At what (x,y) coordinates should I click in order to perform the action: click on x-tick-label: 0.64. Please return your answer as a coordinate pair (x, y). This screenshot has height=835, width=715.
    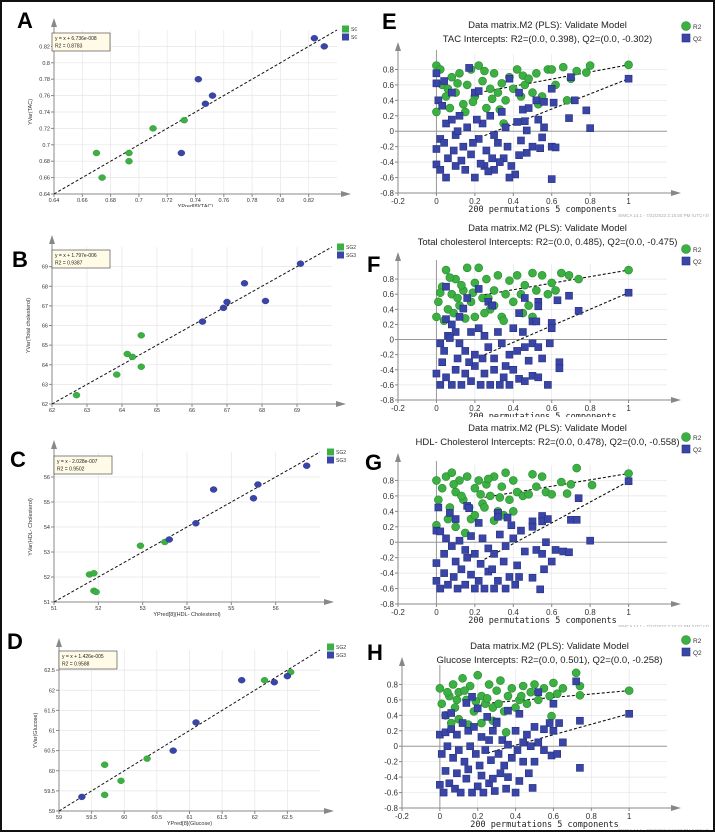
    Looking at the image, I should click on (54, 201).